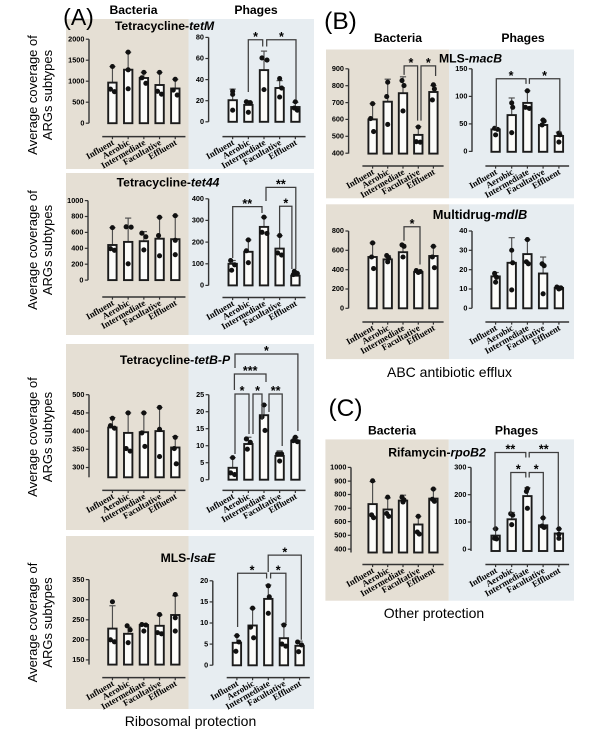 This screenshot has width=600, height=733. What do you see at coordinates (200, 37) in the screenshot?
I see `svg-text: 80` at bounding box center [200, 37].